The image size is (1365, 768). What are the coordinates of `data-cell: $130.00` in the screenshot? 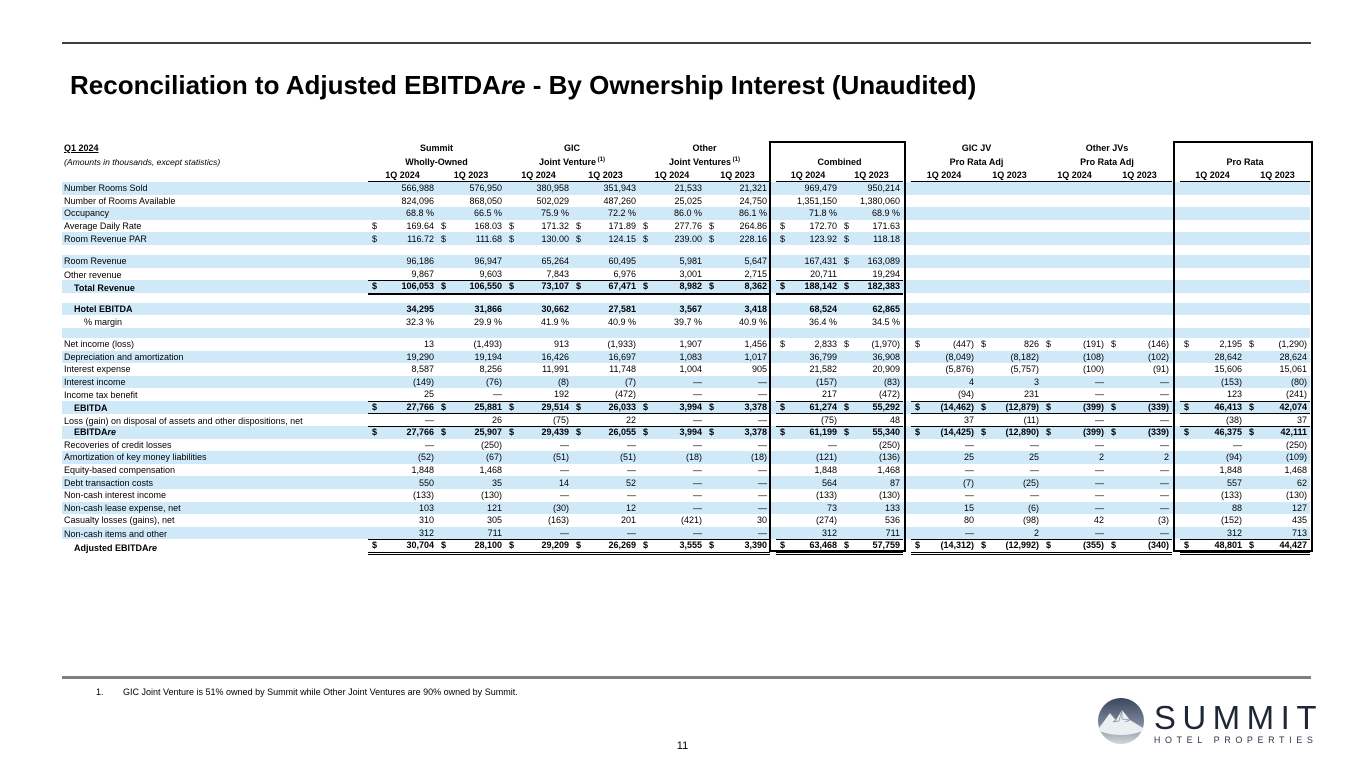 It's located at (538, 238).